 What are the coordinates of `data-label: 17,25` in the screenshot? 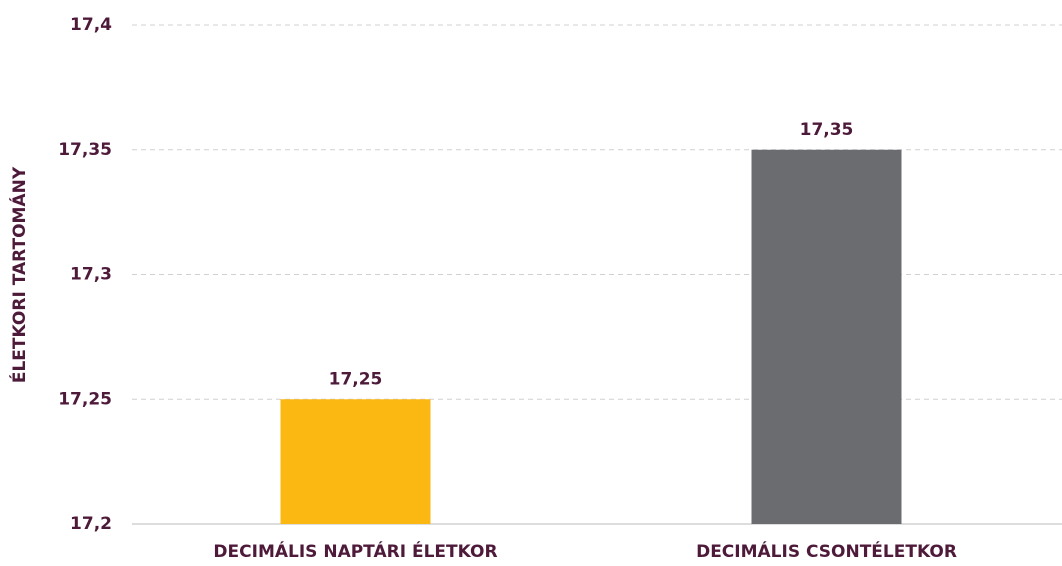 It's located at (356, 379).